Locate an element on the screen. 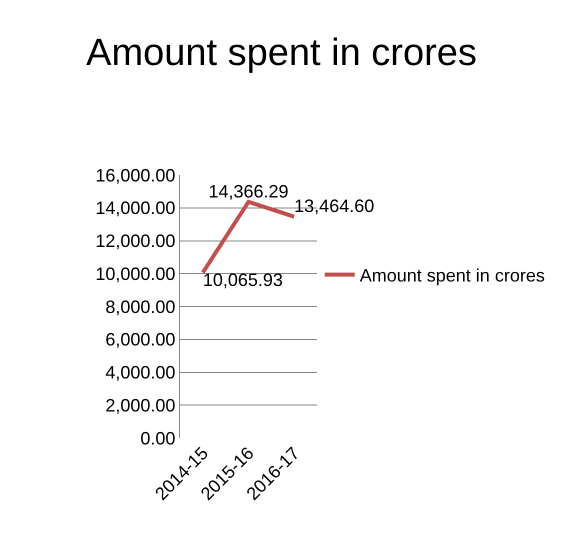 Image resolution: width=563 pixels, height=548 pixels. y-tick-label: 0.00 is located at coordinates (158, 438).